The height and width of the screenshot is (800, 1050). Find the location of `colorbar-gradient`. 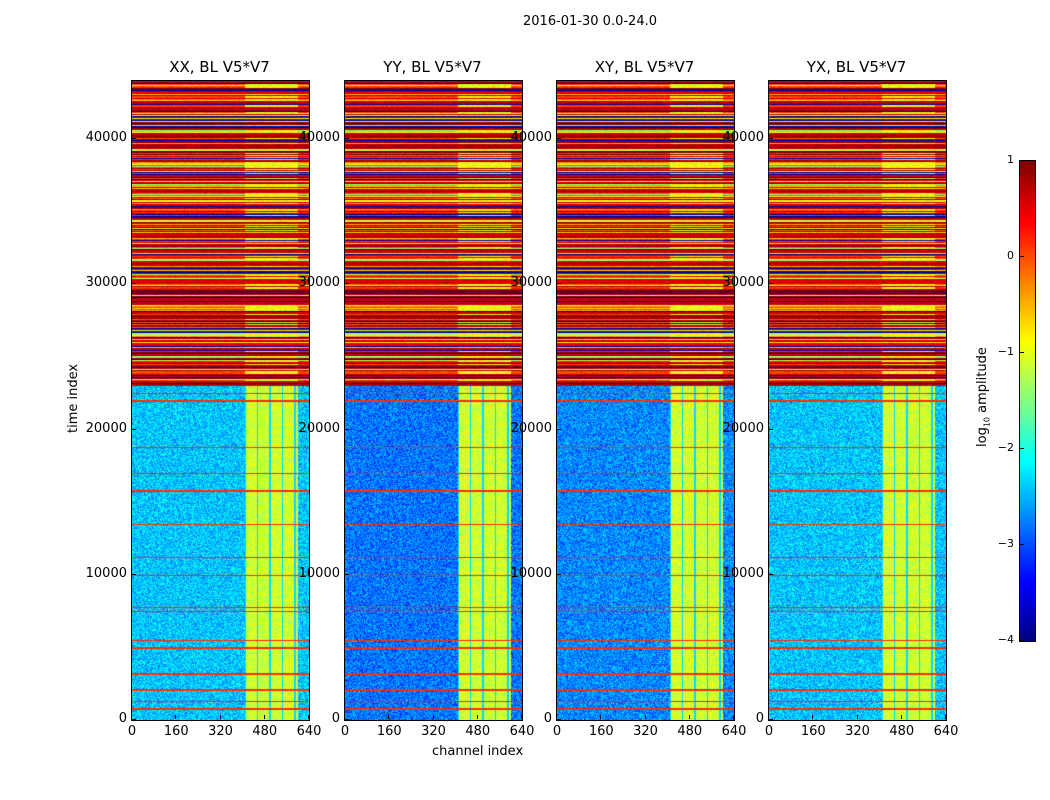

colorbar-gradient is located at coordinates (1027, 401).